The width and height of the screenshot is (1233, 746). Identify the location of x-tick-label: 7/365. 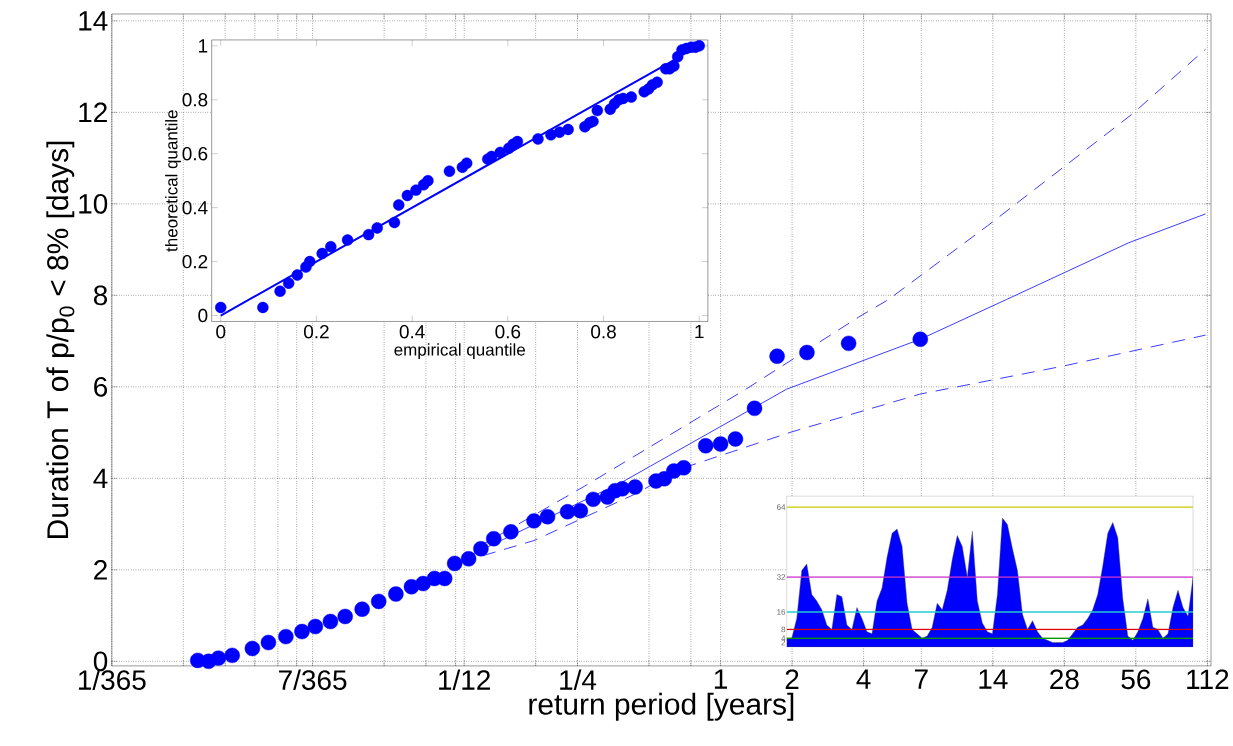
(313, 680).